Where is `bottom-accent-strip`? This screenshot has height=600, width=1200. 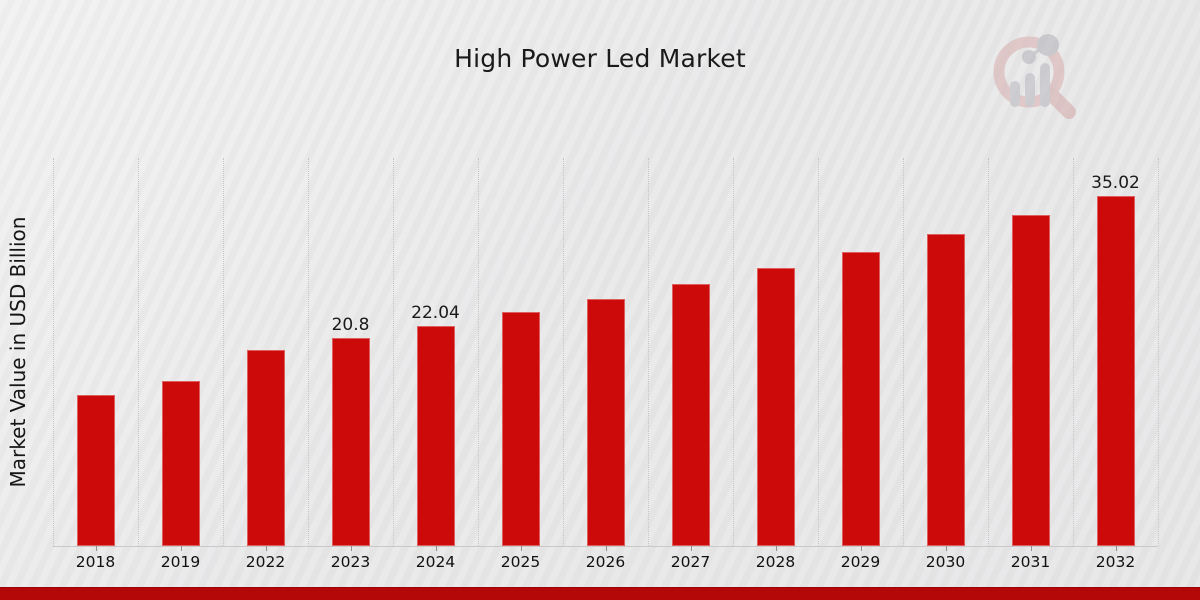
bottom-accent-strip is located at coordinates (600, 593).